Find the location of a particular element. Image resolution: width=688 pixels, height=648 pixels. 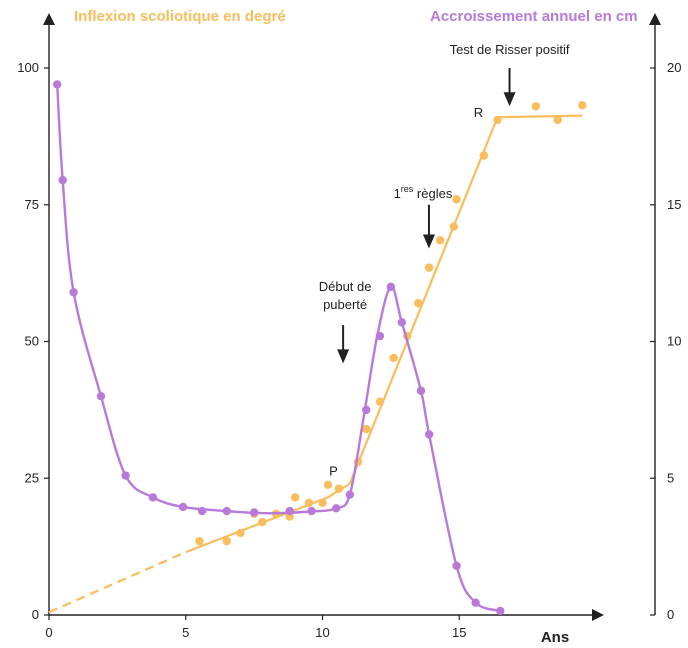

orange-dashed-fit is located at coordinates (117, 582).